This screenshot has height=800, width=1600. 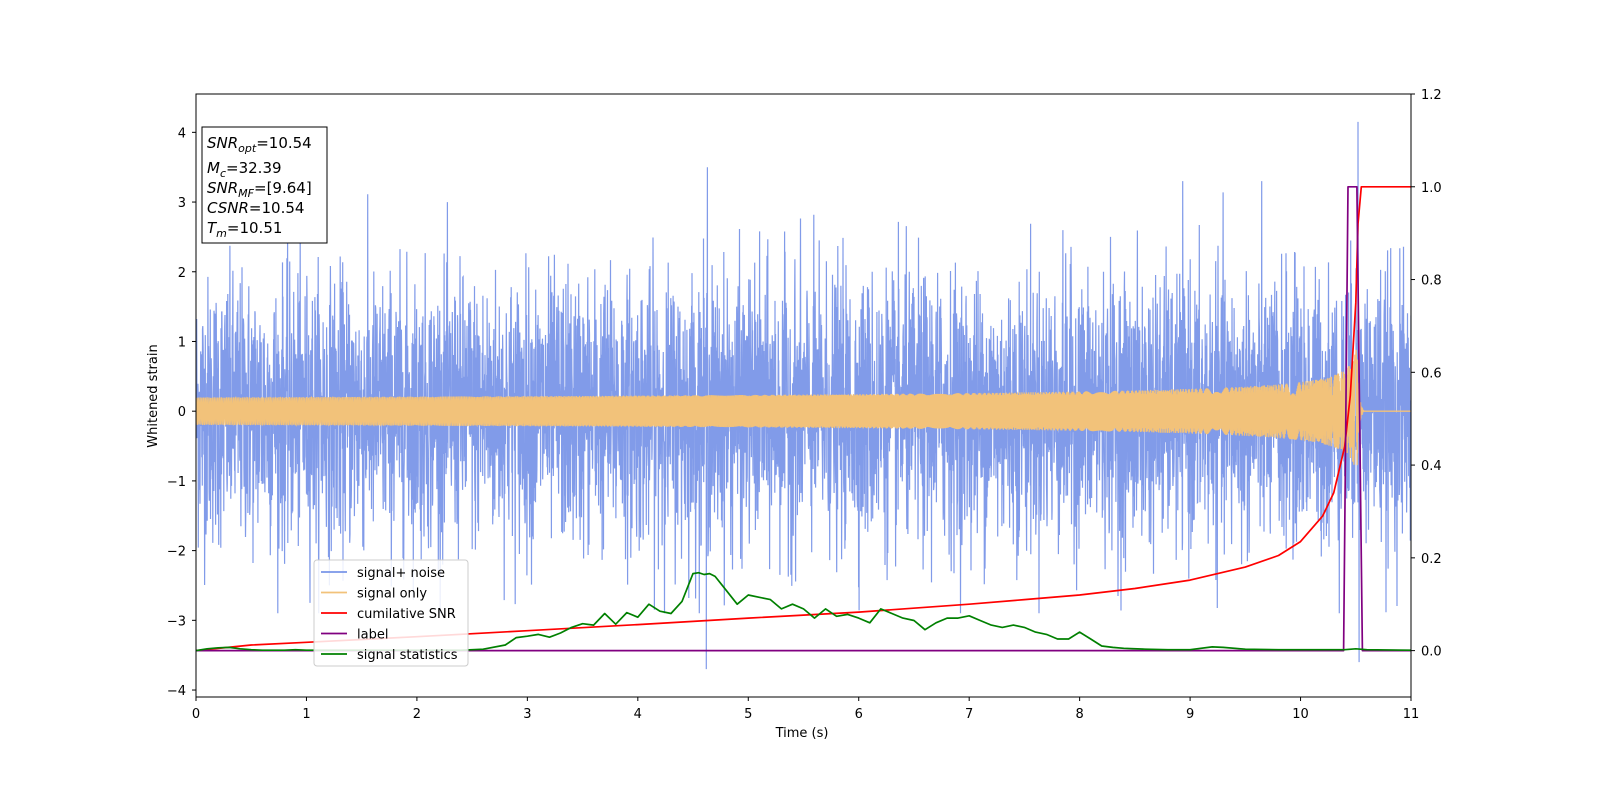 I want to click on legend-label: cumilative SNR, so click(x=406, y=614).